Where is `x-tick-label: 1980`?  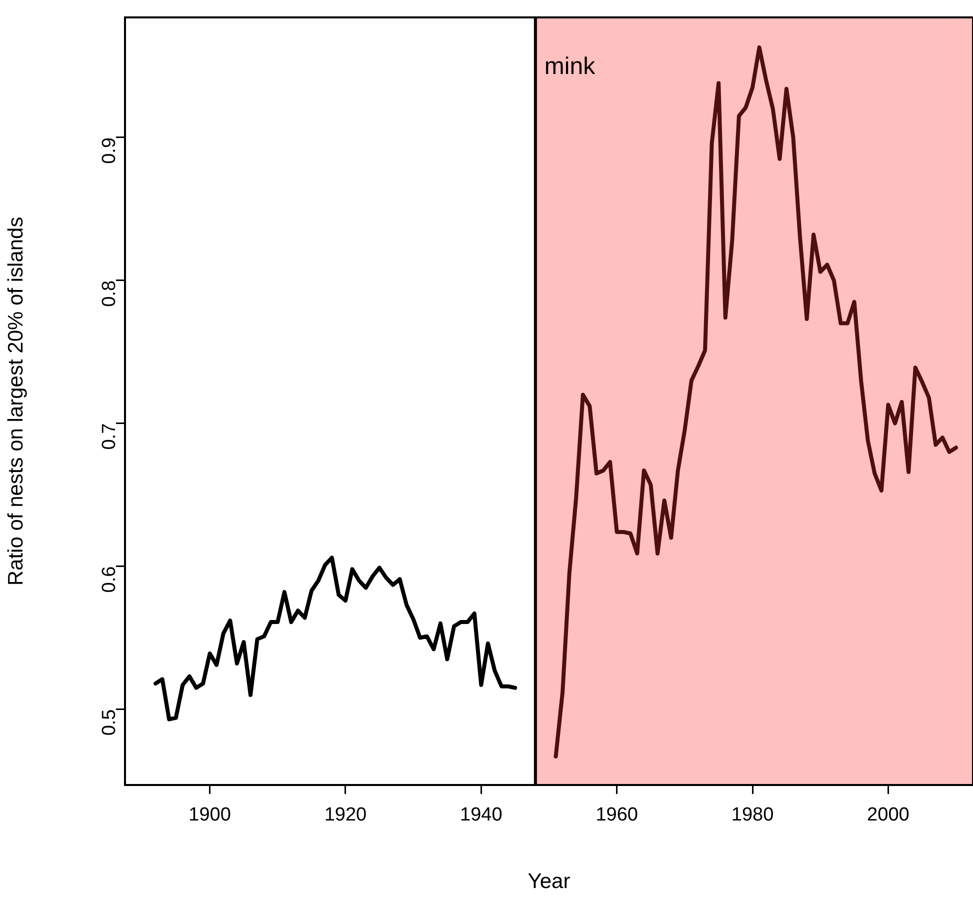 x-tick-label: 1980 is located at coordinates (752, 815).